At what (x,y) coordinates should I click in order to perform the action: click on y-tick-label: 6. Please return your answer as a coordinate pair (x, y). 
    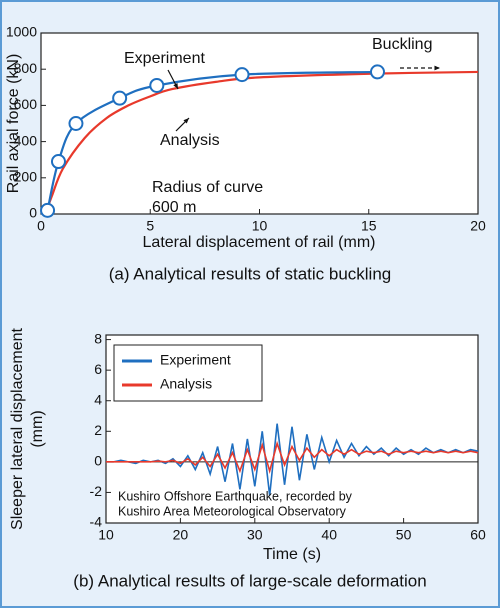
    Looking at the image, I should click on (98, 369).